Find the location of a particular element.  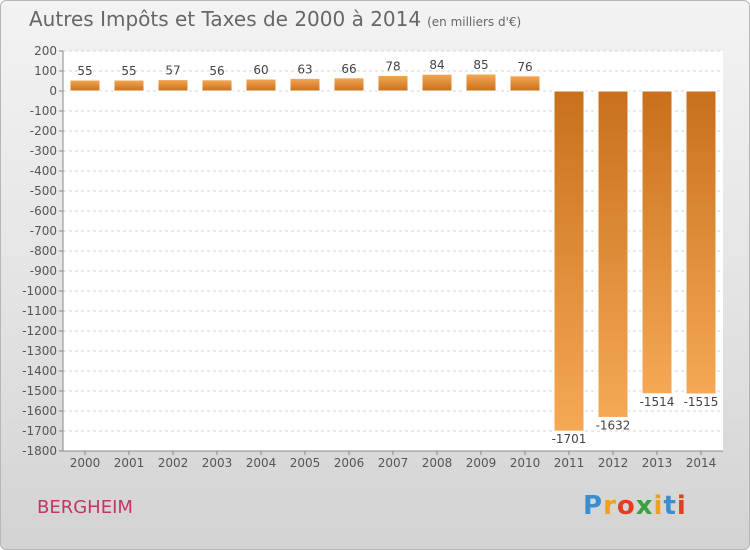

y-tick-label: 100 is located at coordinates (45, 71).